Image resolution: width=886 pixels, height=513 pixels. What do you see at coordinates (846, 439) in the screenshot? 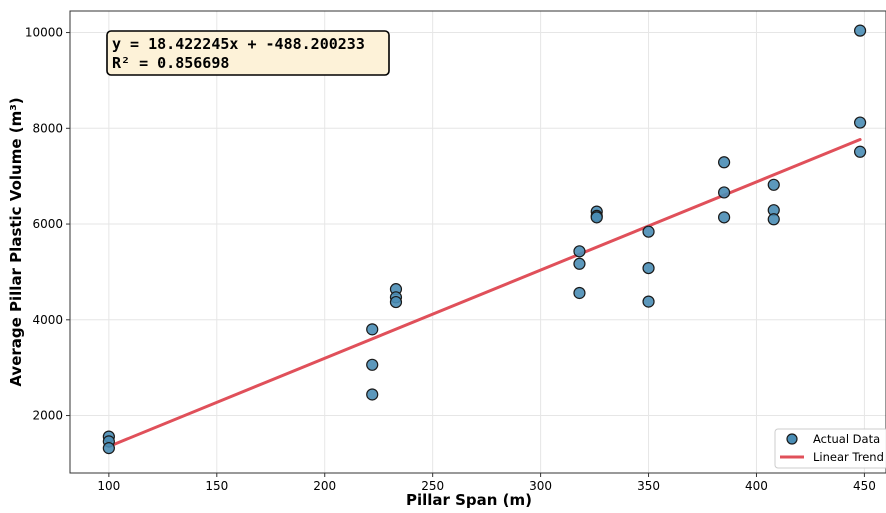
I see `legend-label-actual-data: Actual Data` at bounding box center [846, 439].